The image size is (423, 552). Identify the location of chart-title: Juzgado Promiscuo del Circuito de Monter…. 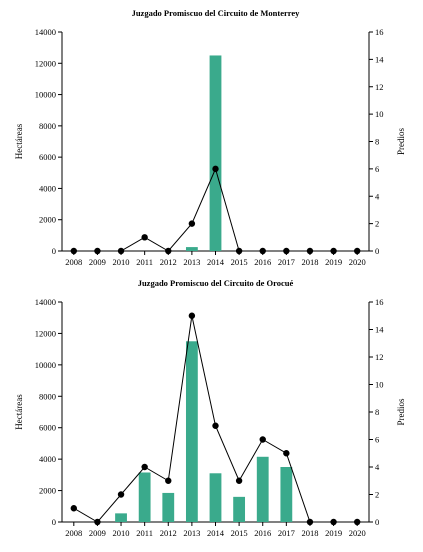
(216, 13).